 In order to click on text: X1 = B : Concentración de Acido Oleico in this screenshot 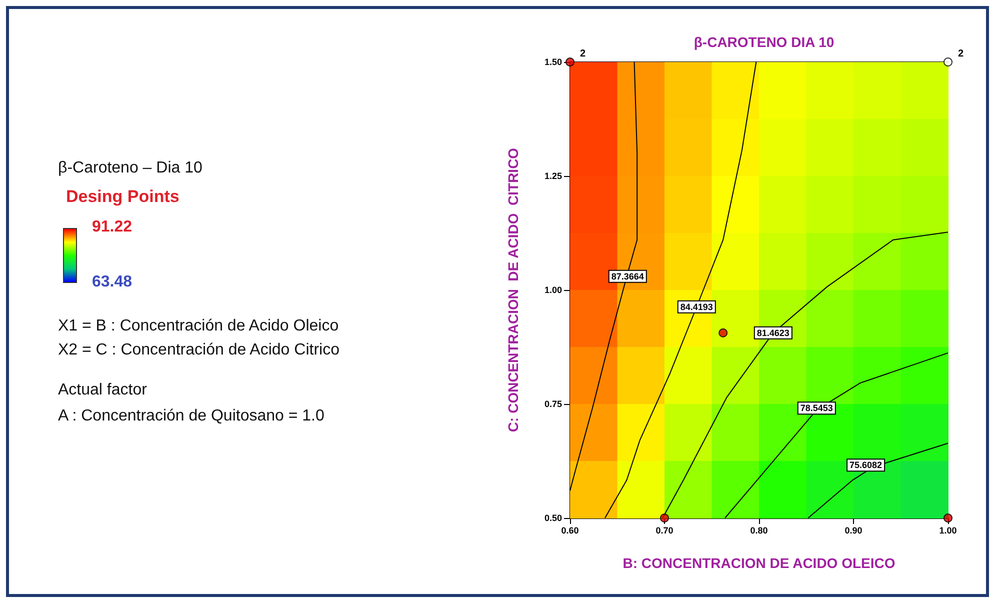, I will do `click(198, 326)`.